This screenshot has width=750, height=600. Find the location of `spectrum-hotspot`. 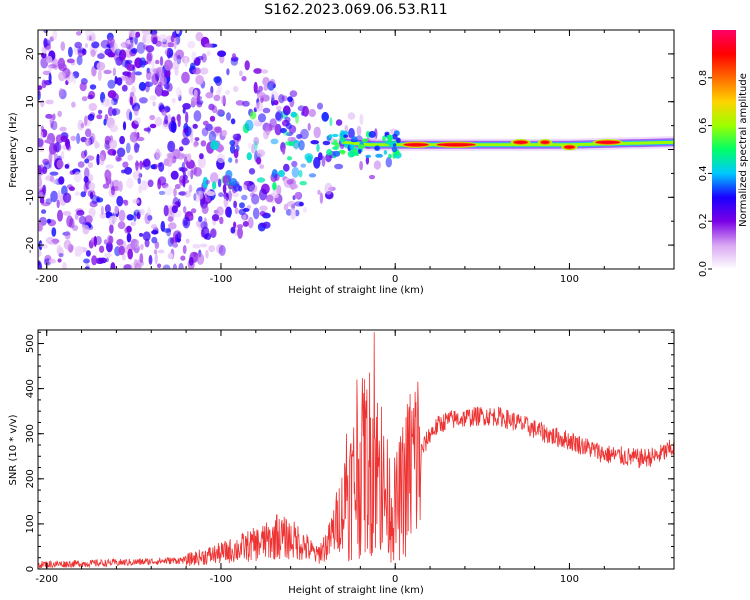

spectrum-hotspot is located at coordinates (545, 142).